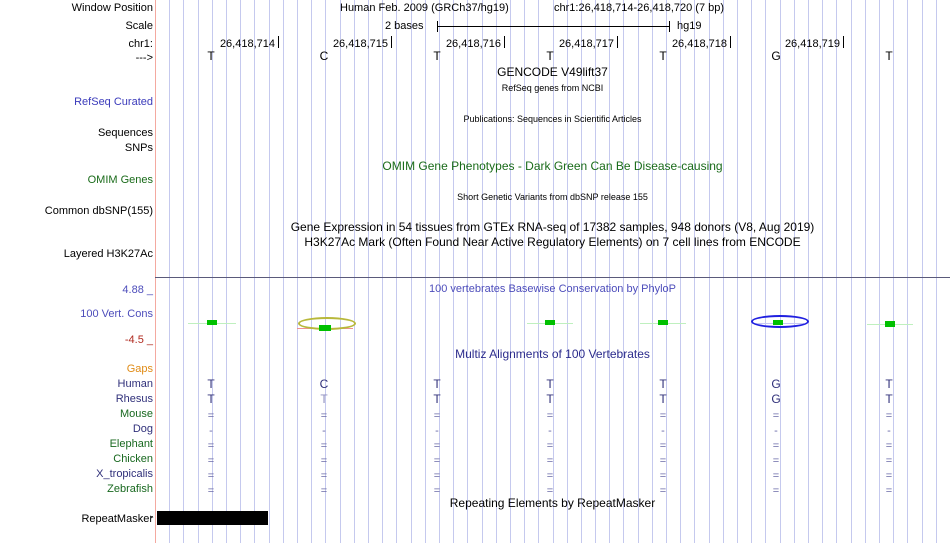 This screenshot has height=543, width=950. Describe the element at coordinates (135, 384) in the screenshot. I see `label-species-human: Human` at that location.